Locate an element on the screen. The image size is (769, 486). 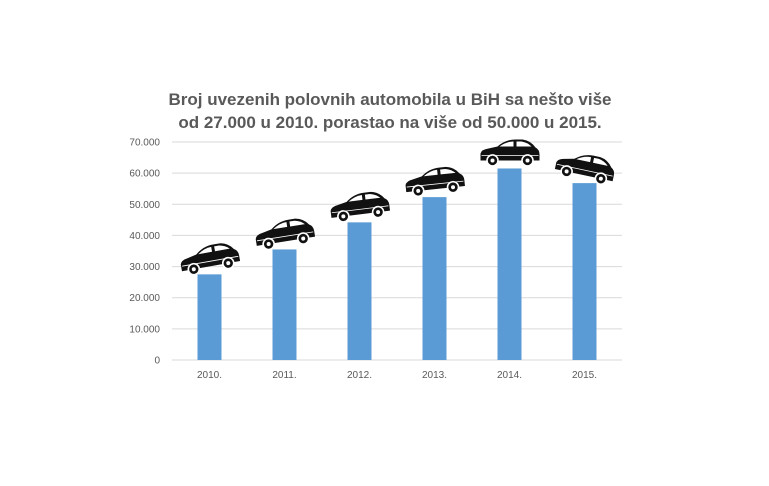
x-axis-ticks: 2010. 2011. 2012. 2013. 2014. 2015. is located at coordinates (397, 375).